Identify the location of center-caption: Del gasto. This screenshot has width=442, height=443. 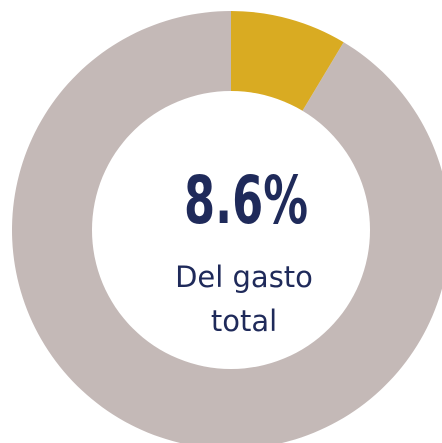
(244, 277).